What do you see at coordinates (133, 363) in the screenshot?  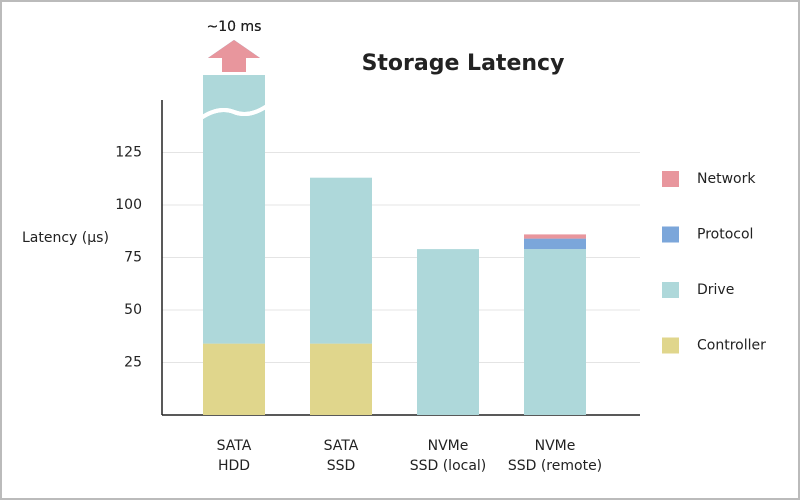 I see `y-tick-label: 25` at bounding box center [133, 363].